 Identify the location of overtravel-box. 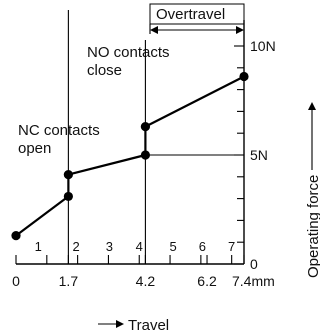
(197, 14).